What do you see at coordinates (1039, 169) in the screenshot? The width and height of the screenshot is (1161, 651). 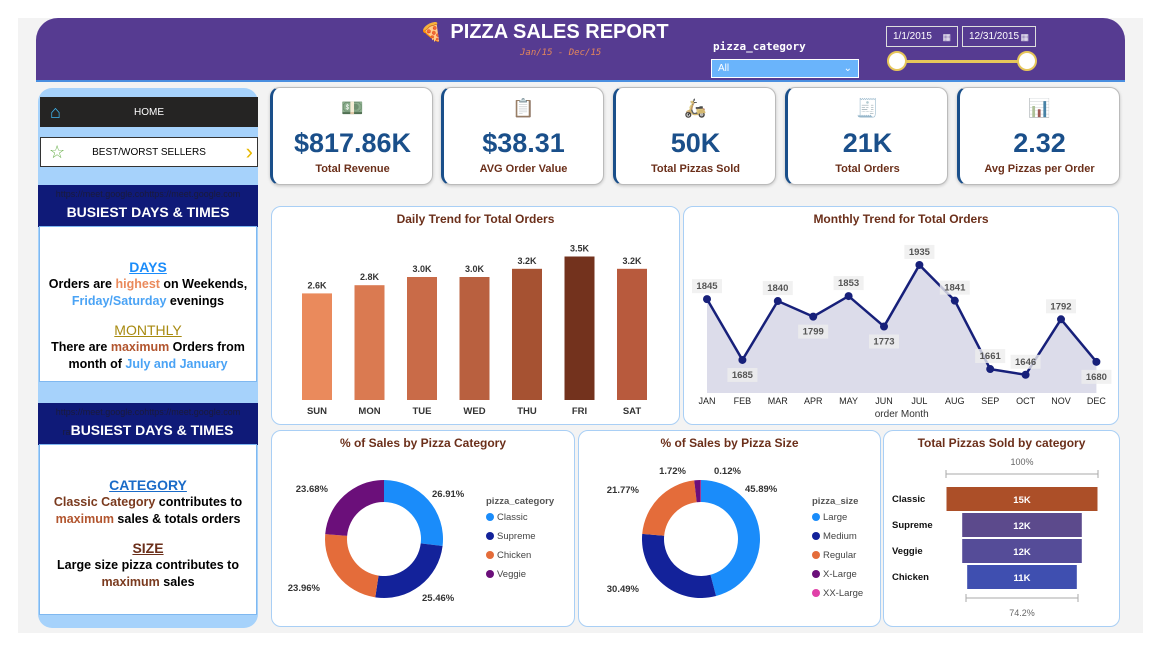 I see `kpi-label: Avg Pizzas per Order` at bounding box center [1039, 169].